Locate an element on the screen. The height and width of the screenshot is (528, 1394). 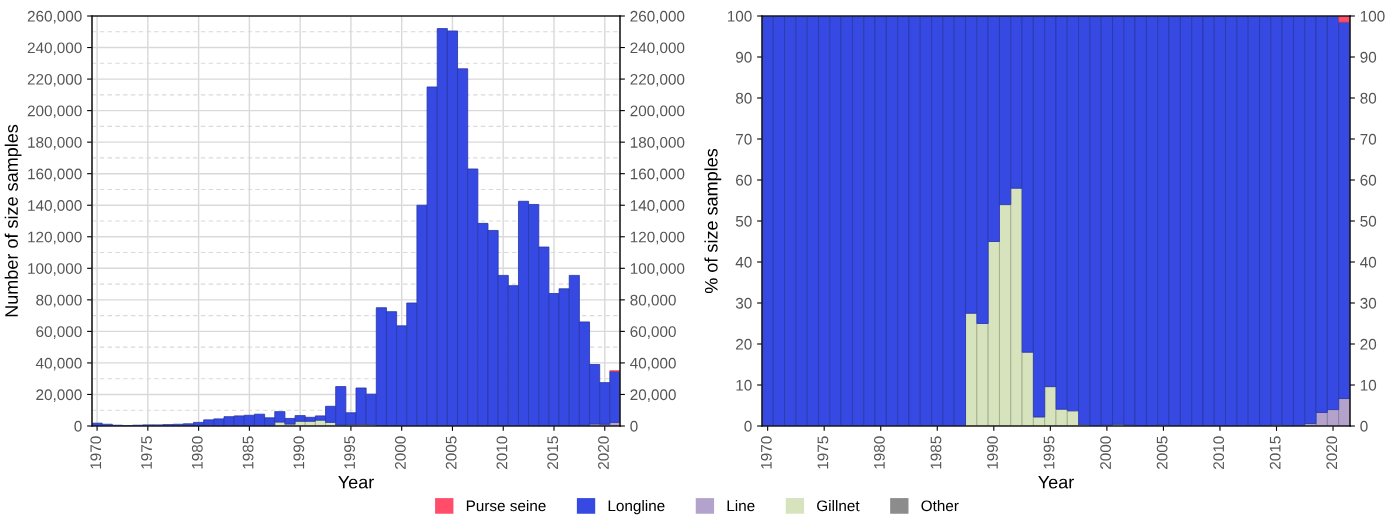
y-tick-label: 220,000 is located at coordinates (54, 80).